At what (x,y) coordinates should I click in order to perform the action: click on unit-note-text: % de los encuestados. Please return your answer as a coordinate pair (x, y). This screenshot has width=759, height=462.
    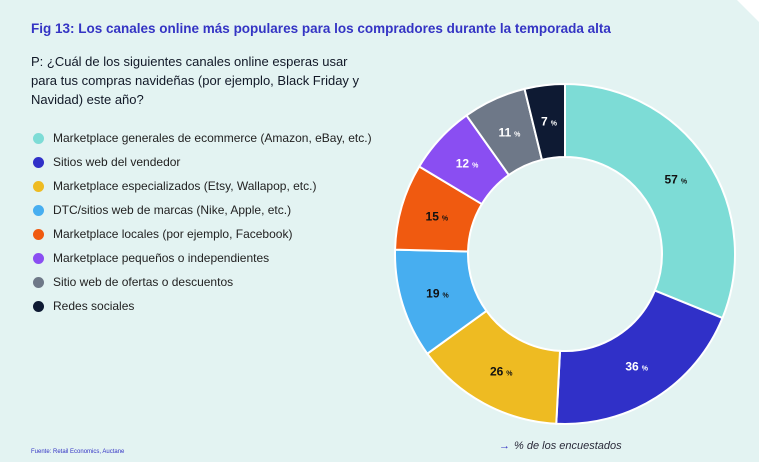
    Looking at the image, I should click on (568, 446).